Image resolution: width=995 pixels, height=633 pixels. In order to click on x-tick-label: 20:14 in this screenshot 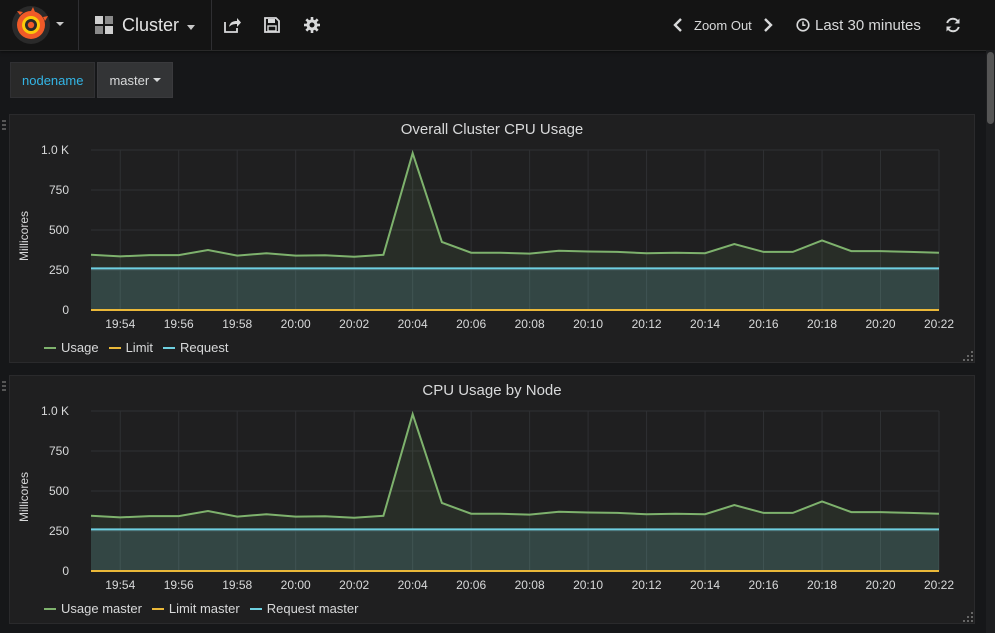, I will do `click(705, 585)`.